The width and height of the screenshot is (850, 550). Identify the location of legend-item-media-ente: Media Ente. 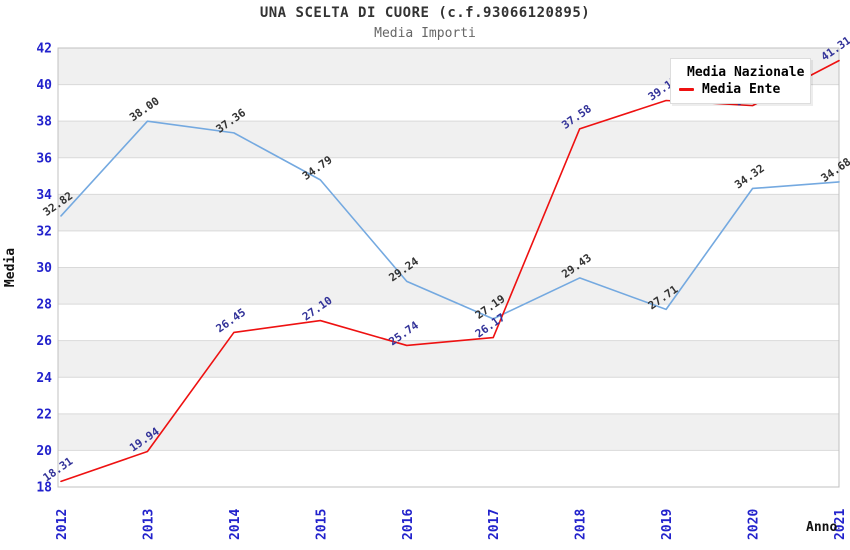
(740, 89).